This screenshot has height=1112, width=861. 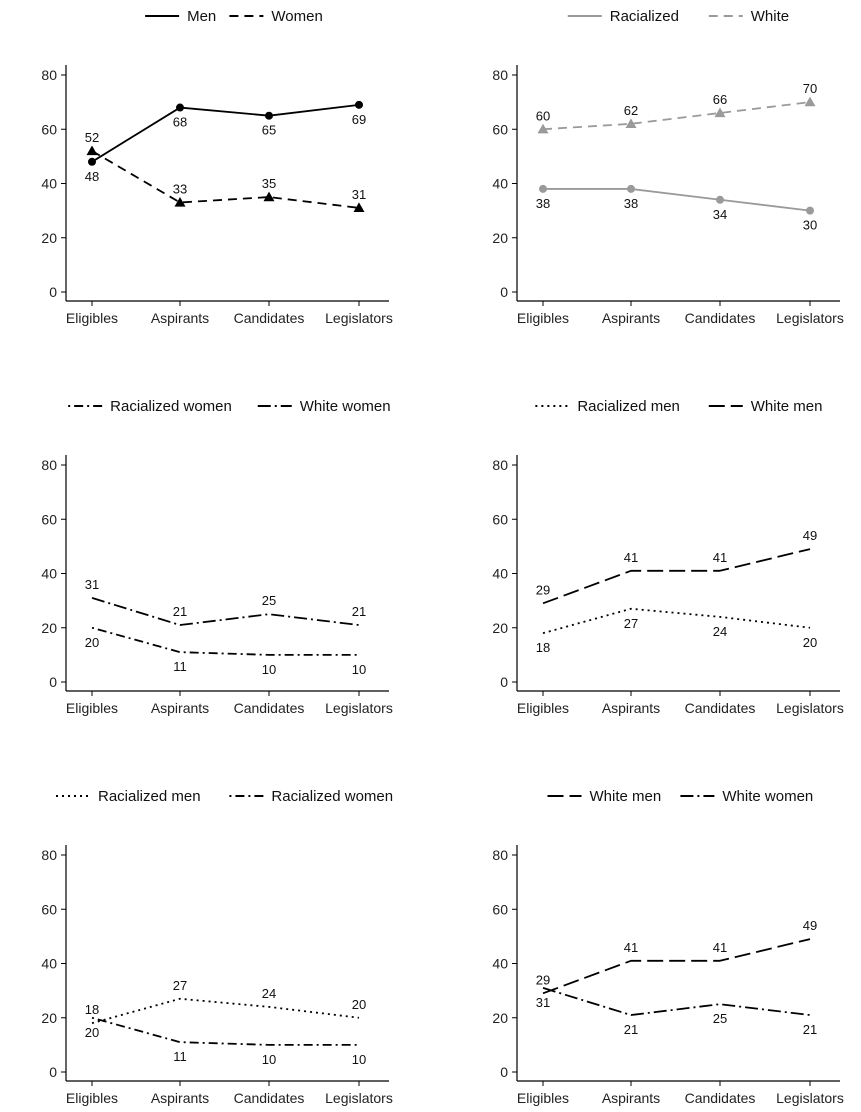 What do you see at coordinates (269, 183) in the screenshot?
I see `data-label: 35` at bounding box center [269, 183].